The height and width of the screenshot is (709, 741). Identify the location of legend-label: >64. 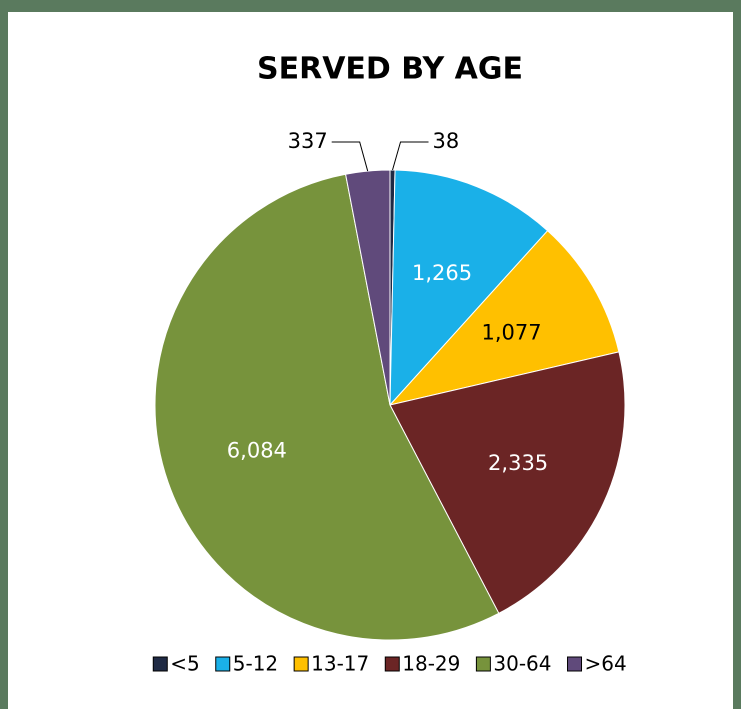
(606, 664).